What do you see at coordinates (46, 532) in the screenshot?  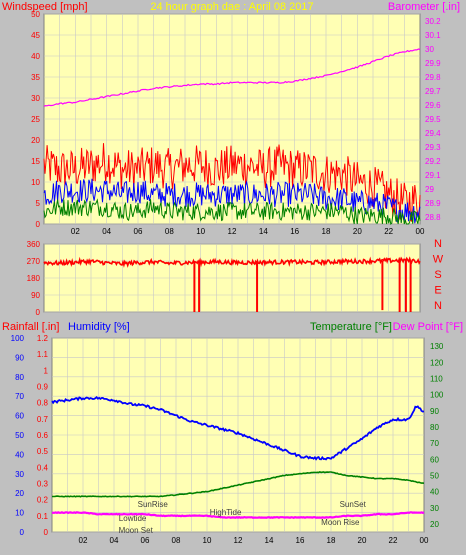 I see `rain-tick-label: 0` at bounding box center [46, 532].